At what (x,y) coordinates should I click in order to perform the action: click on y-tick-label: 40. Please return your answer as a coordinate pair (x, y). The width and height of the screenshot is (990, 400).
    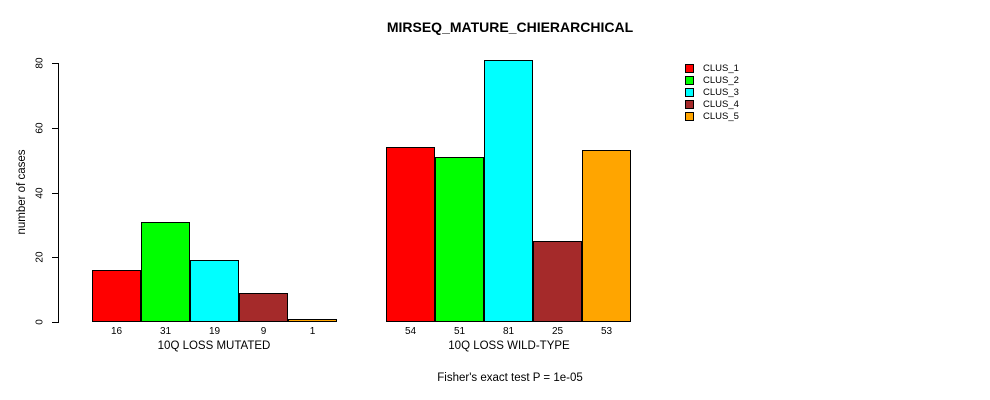
    Looking at the image, I should click on (40, 192).